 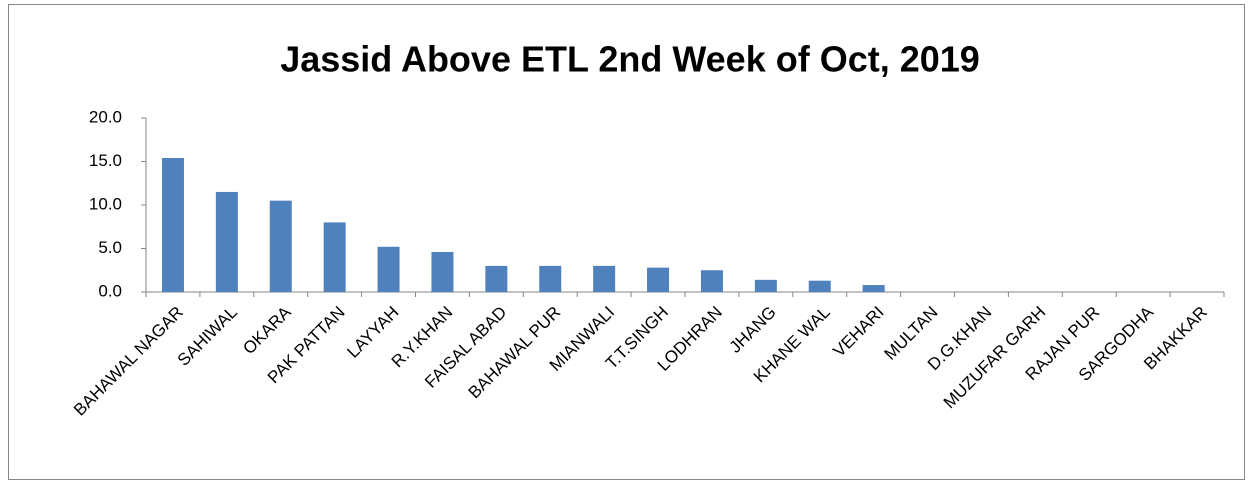 I want to click on y-tick-label: 20.0, so click(x=105, y=116).